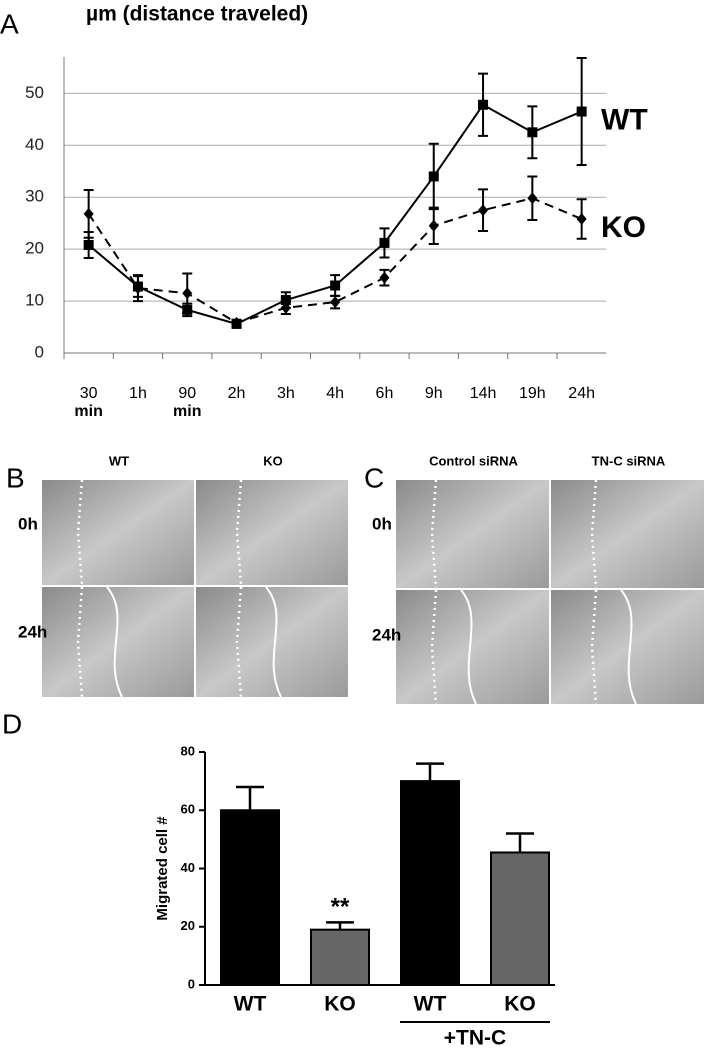 The width and height of the screenshot is (706, 1050). What do you see at coordinates (187, 402) in the screenshot?
I see `x-tick-label: 90 min` at bounding box center [187, 402].